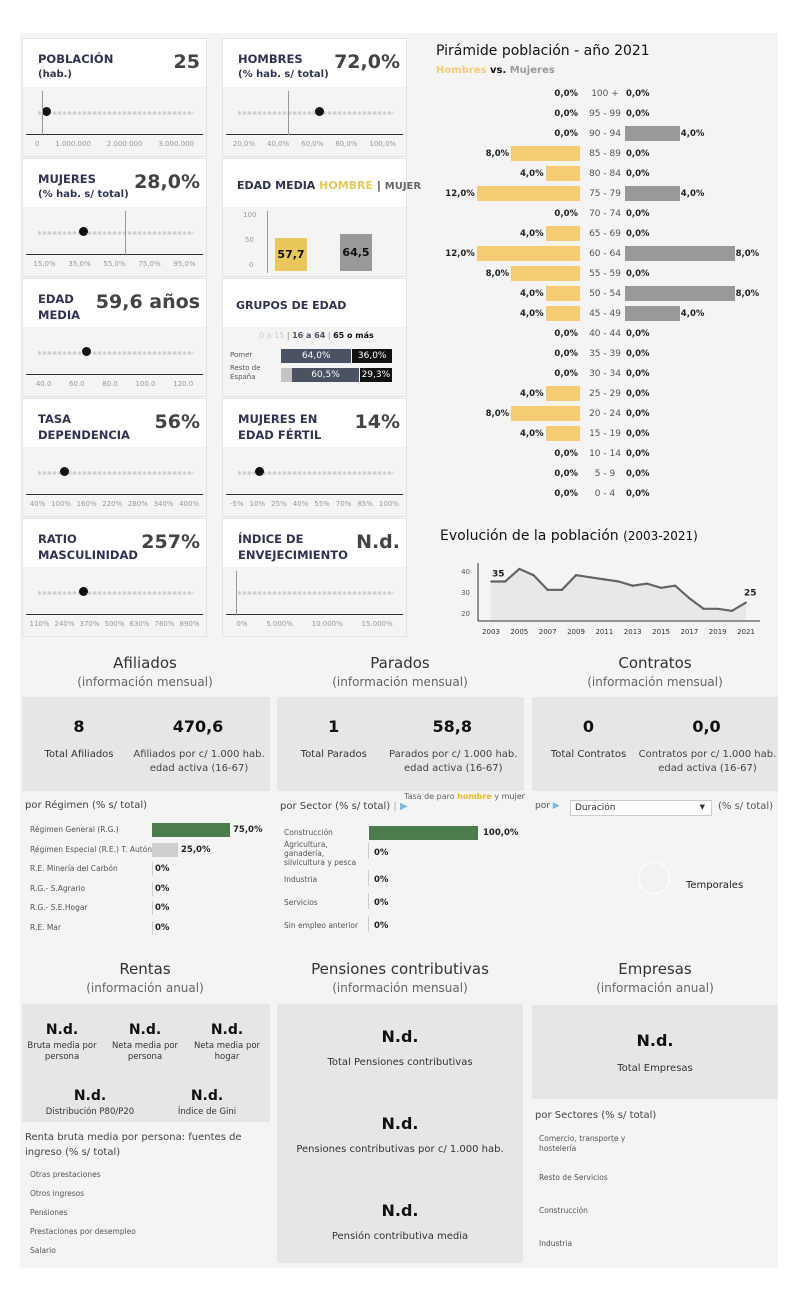 The height and width of the screenshot is (1300, 800). I want to click on kpi-value: 25, so click(186, 62).